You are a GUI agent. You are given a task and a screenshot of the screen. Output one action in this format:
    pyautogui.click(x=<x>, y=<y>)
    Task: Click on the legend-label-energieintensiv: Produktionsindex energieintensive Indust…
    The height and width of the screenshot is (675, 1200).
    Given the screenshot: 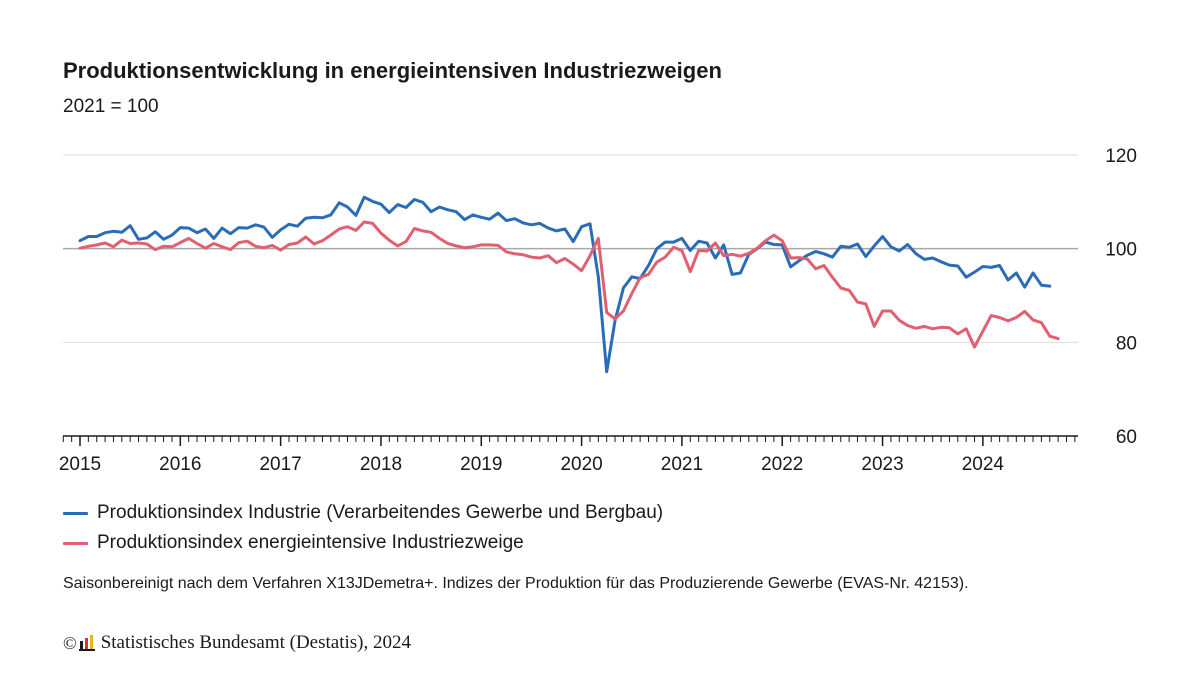 What is the action you would take?
    pyautogui.click(x=310, y=542)
    